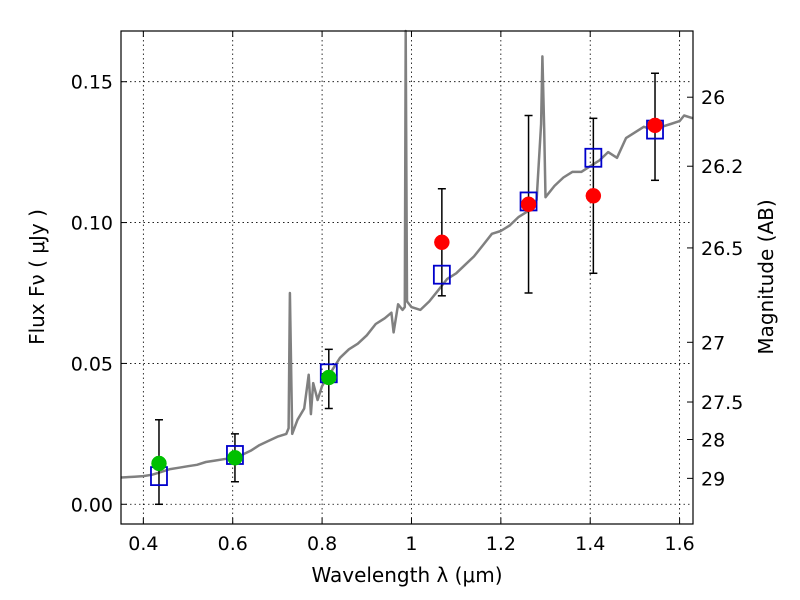 This screenshot has height=600, width=800. What do you see at coordinates (713, 440) in the screenshot?
I see `right-tick-label: 28` at bounding box center [713, 440].